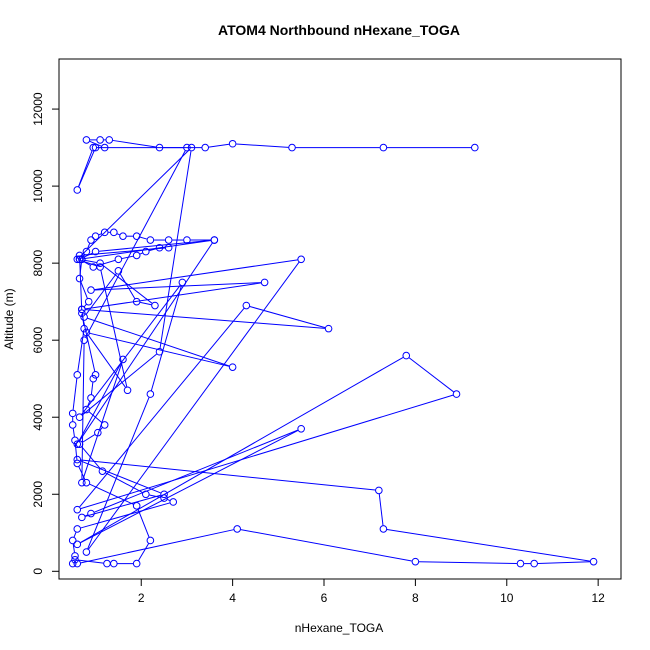 Image resolution: width=650 pixels, height=650 pixels. I want to click on x-tick-label: 4, so click(232, 598).